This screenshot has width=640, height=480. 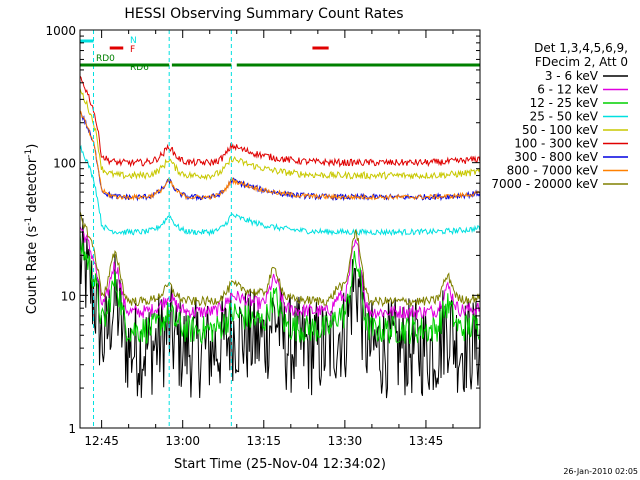 What do you see at coordinates (32, 146) in the screenshot?
I see `y-axis-label-end: )` at bounding box center [32, 146].